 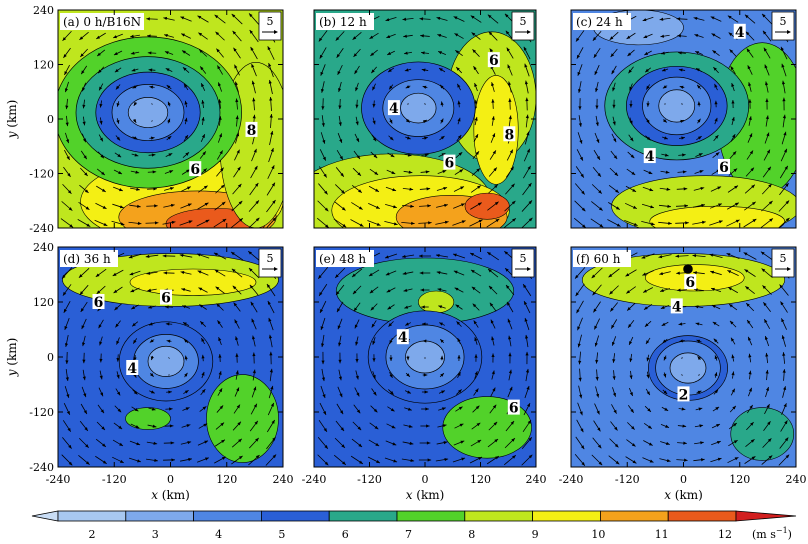 I want to click on wind-scale-label: 5, so click(x=523, y=258).